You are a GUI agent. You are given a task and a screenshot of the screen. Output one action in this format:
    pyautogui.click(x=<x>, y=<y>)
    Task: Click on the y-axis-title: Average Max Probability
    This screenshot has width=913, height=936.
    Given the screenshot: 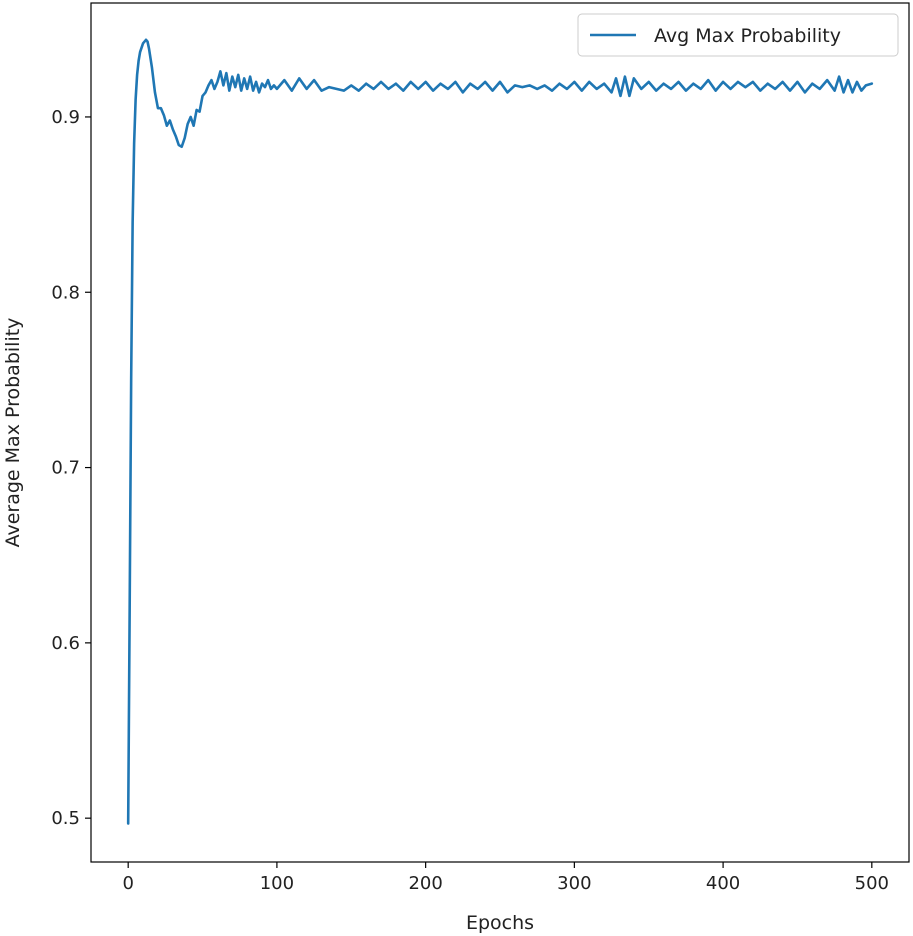 What is the action you would take?
    pyautogui.click(x=13, y=433)
    